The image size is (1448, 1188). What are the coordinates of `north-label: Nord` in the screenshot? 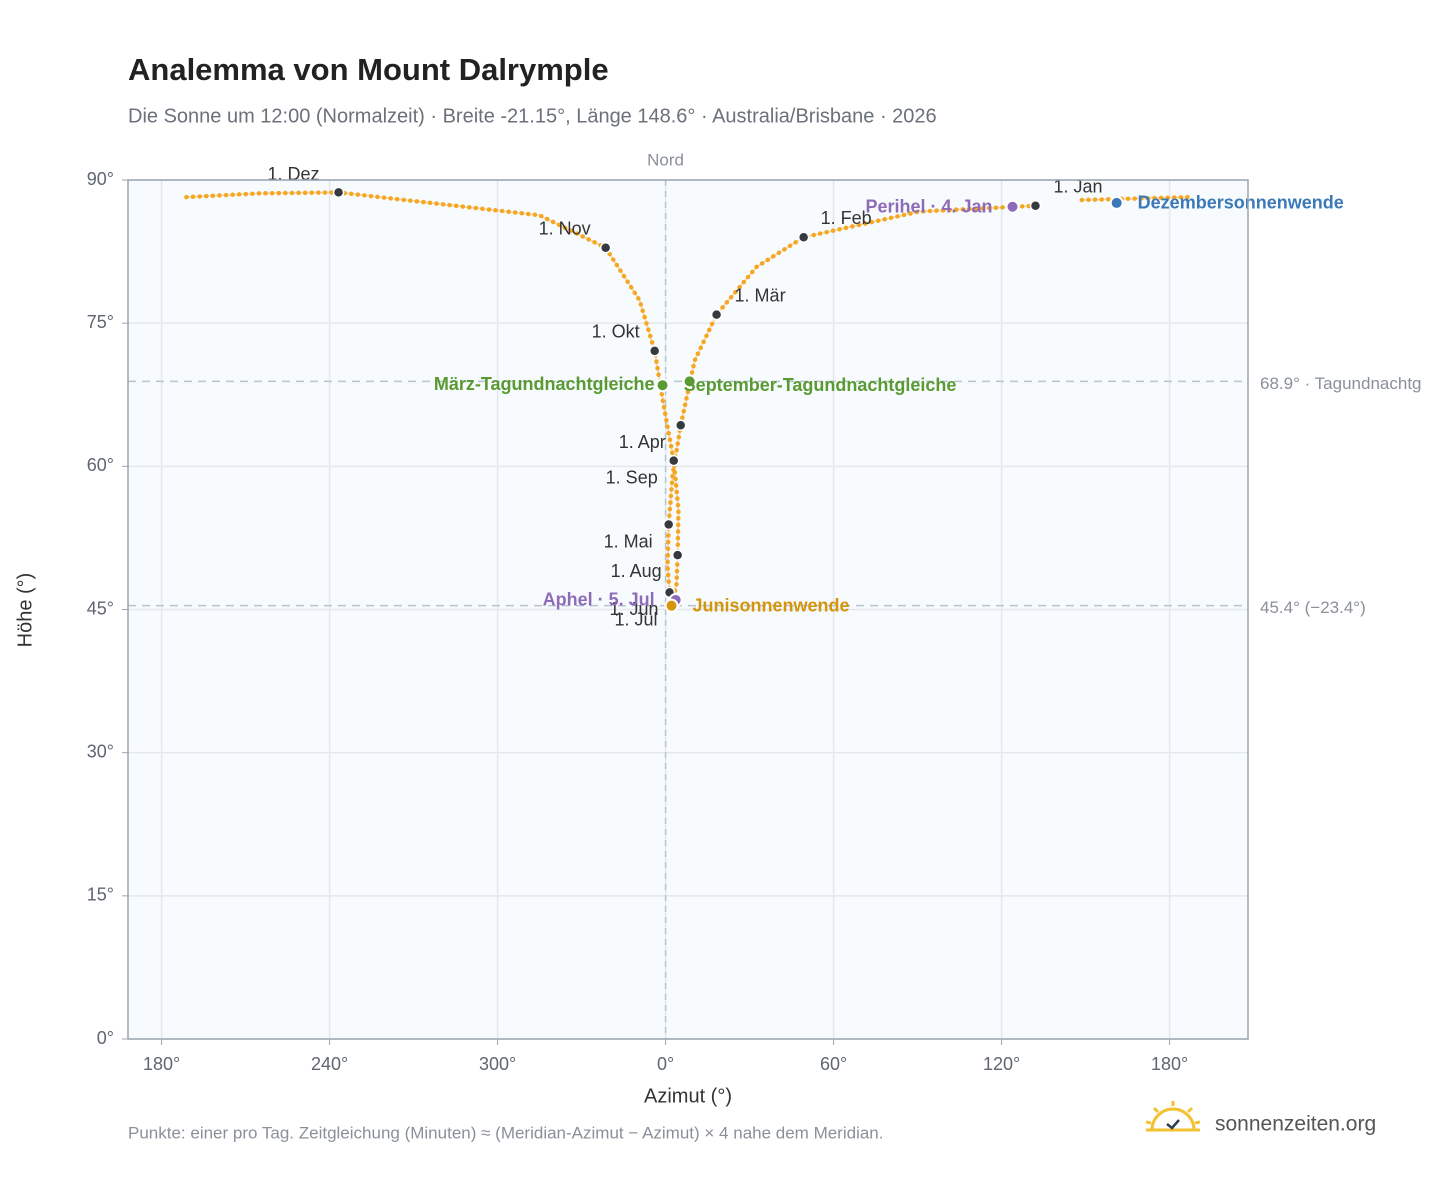 It's located at (665, 159).